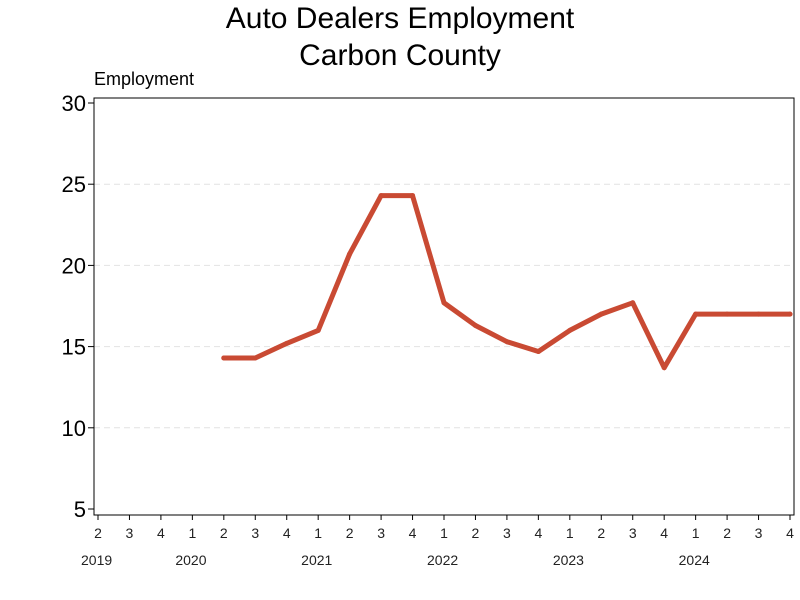 This screenshot has height=600, width=800. I want to click on y-axis-label: Employment, so click(144, 79).